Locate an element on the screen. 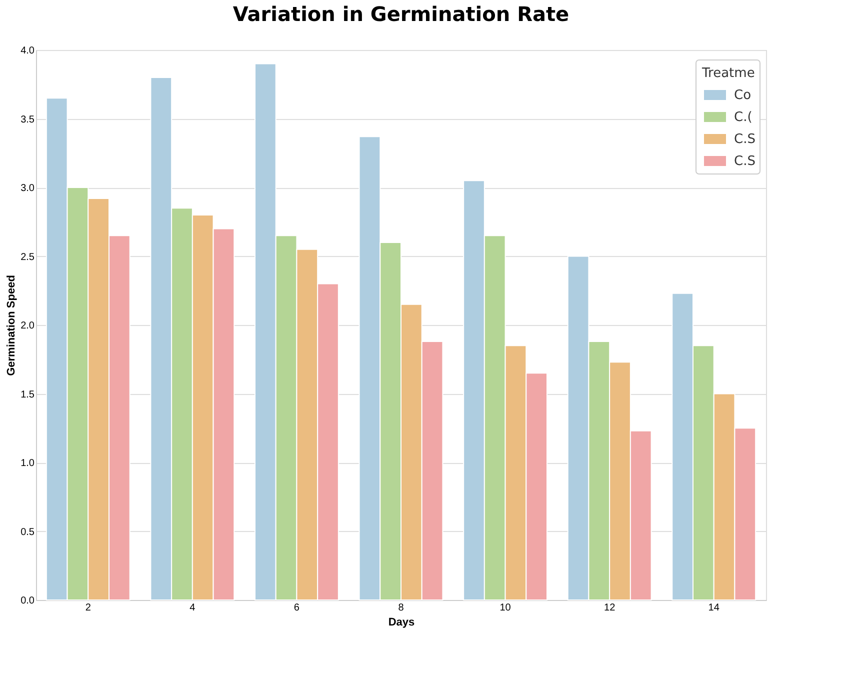  y-tick-label: 2.0 is located at coordinates (27, 326).